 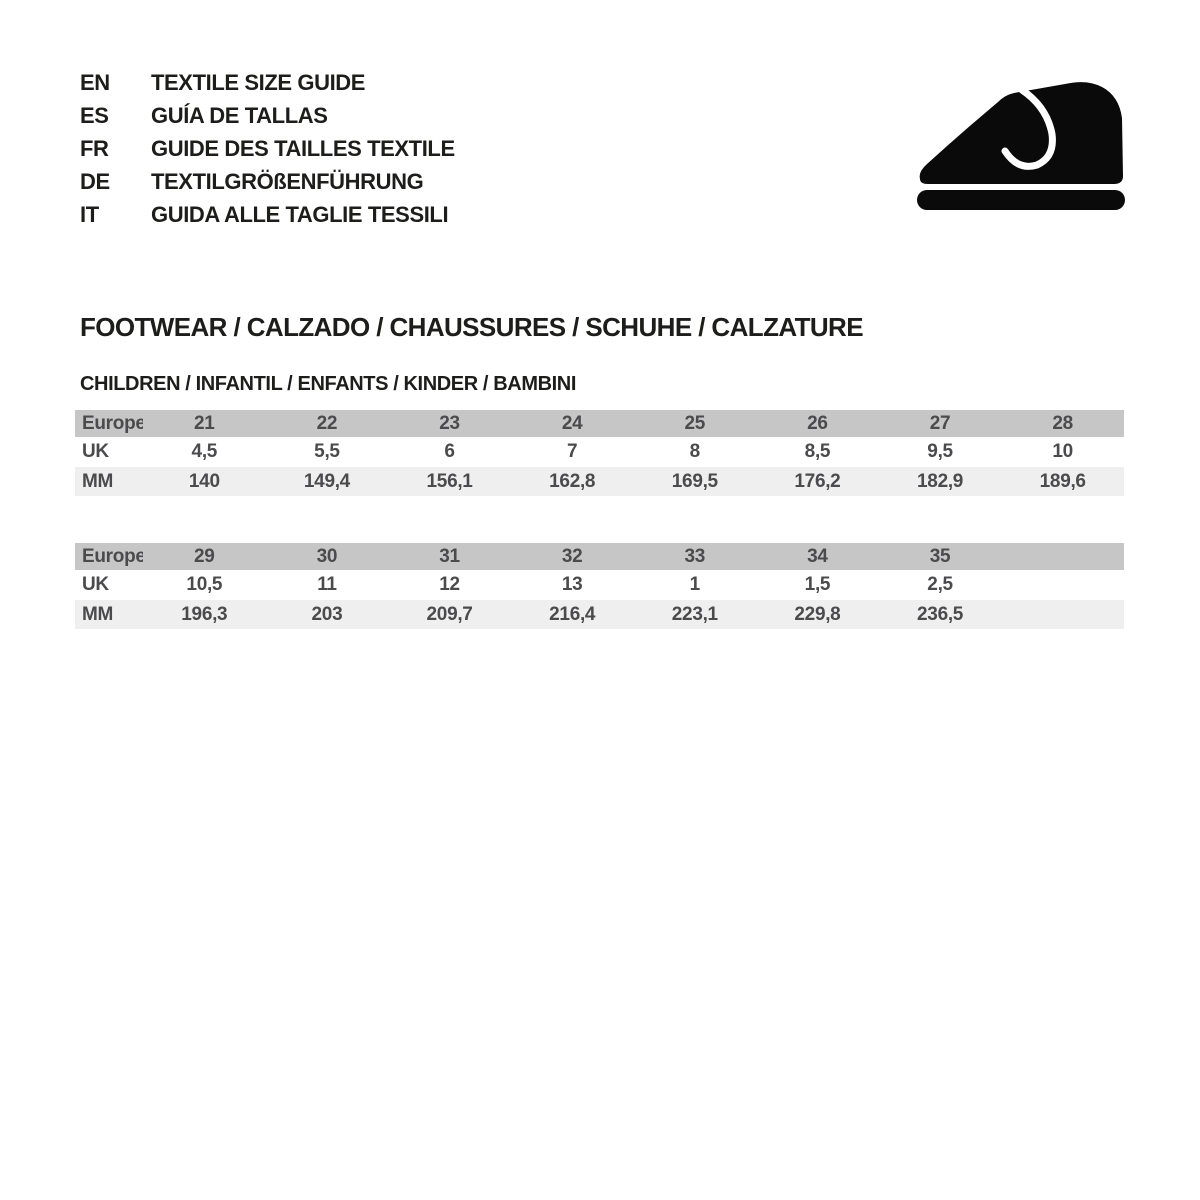 What do you see at coordinates (572, 614) in the screenshot?
I see `size-cell: 216,4` at bounding box center [572, 614].